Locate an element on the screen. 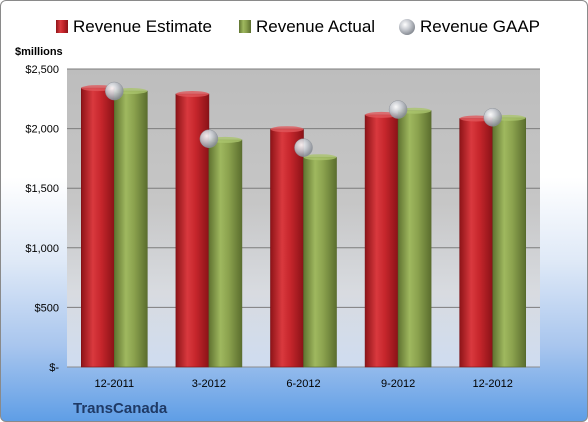  y-axis-unit-label: $millions is located at coordinates (39, 52).